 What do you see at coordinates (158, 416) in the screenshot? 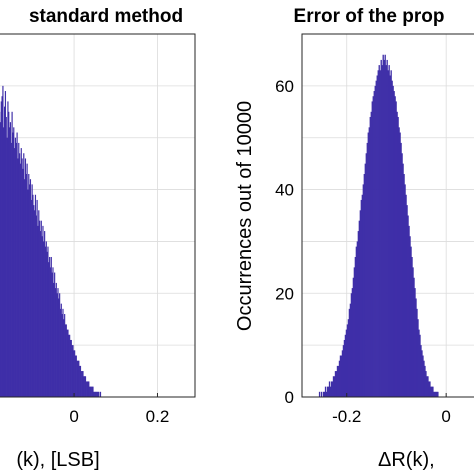
I see `left-x-tick-label: 0.2` at bounding box center [158, 416].